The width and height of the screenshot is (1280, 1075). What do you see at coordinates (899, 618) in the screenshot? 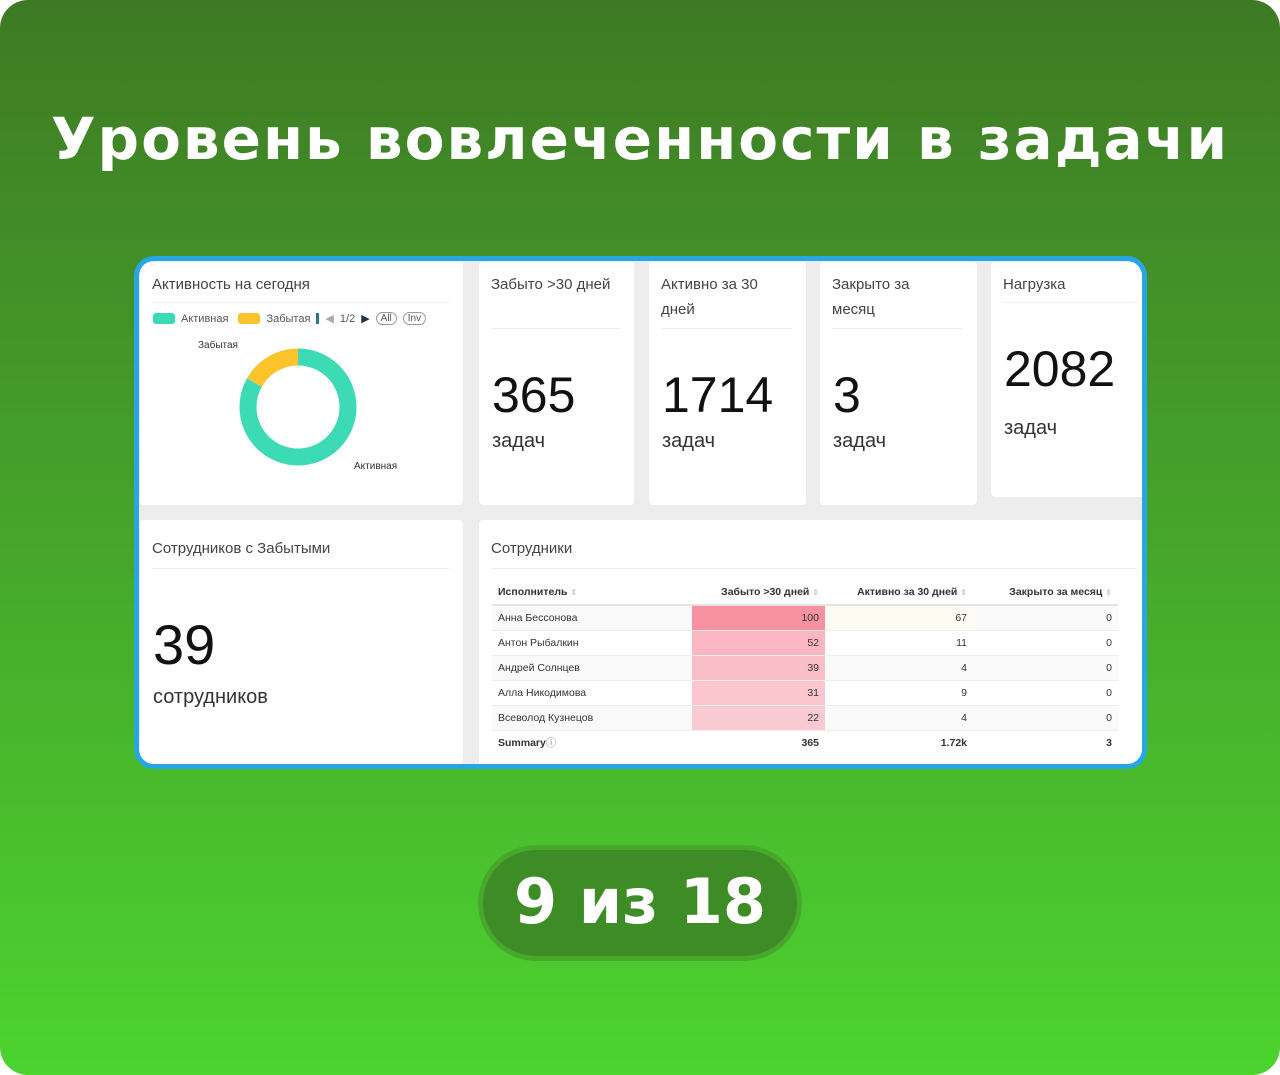
I see `table-cell: 67` at bounding box center [899, 618].